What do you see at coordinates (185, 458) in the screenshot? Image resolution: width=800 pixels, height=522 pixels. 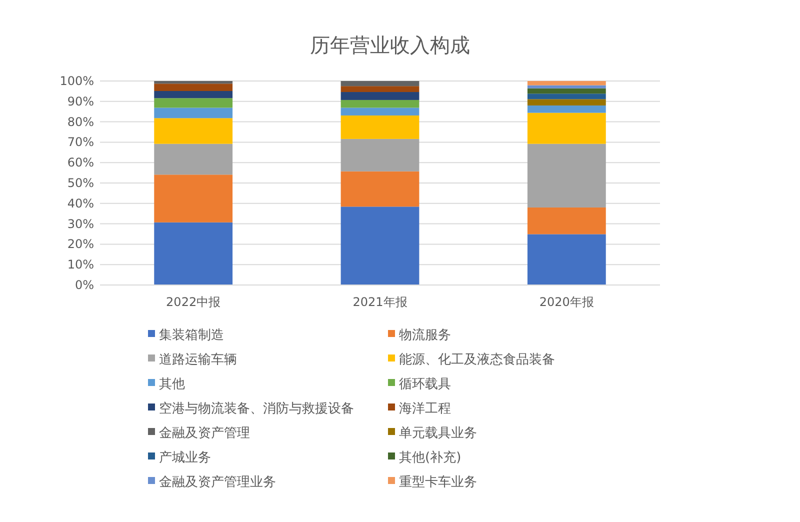 I see `legend-label: 产城业务` at bounding box center [185, 458].